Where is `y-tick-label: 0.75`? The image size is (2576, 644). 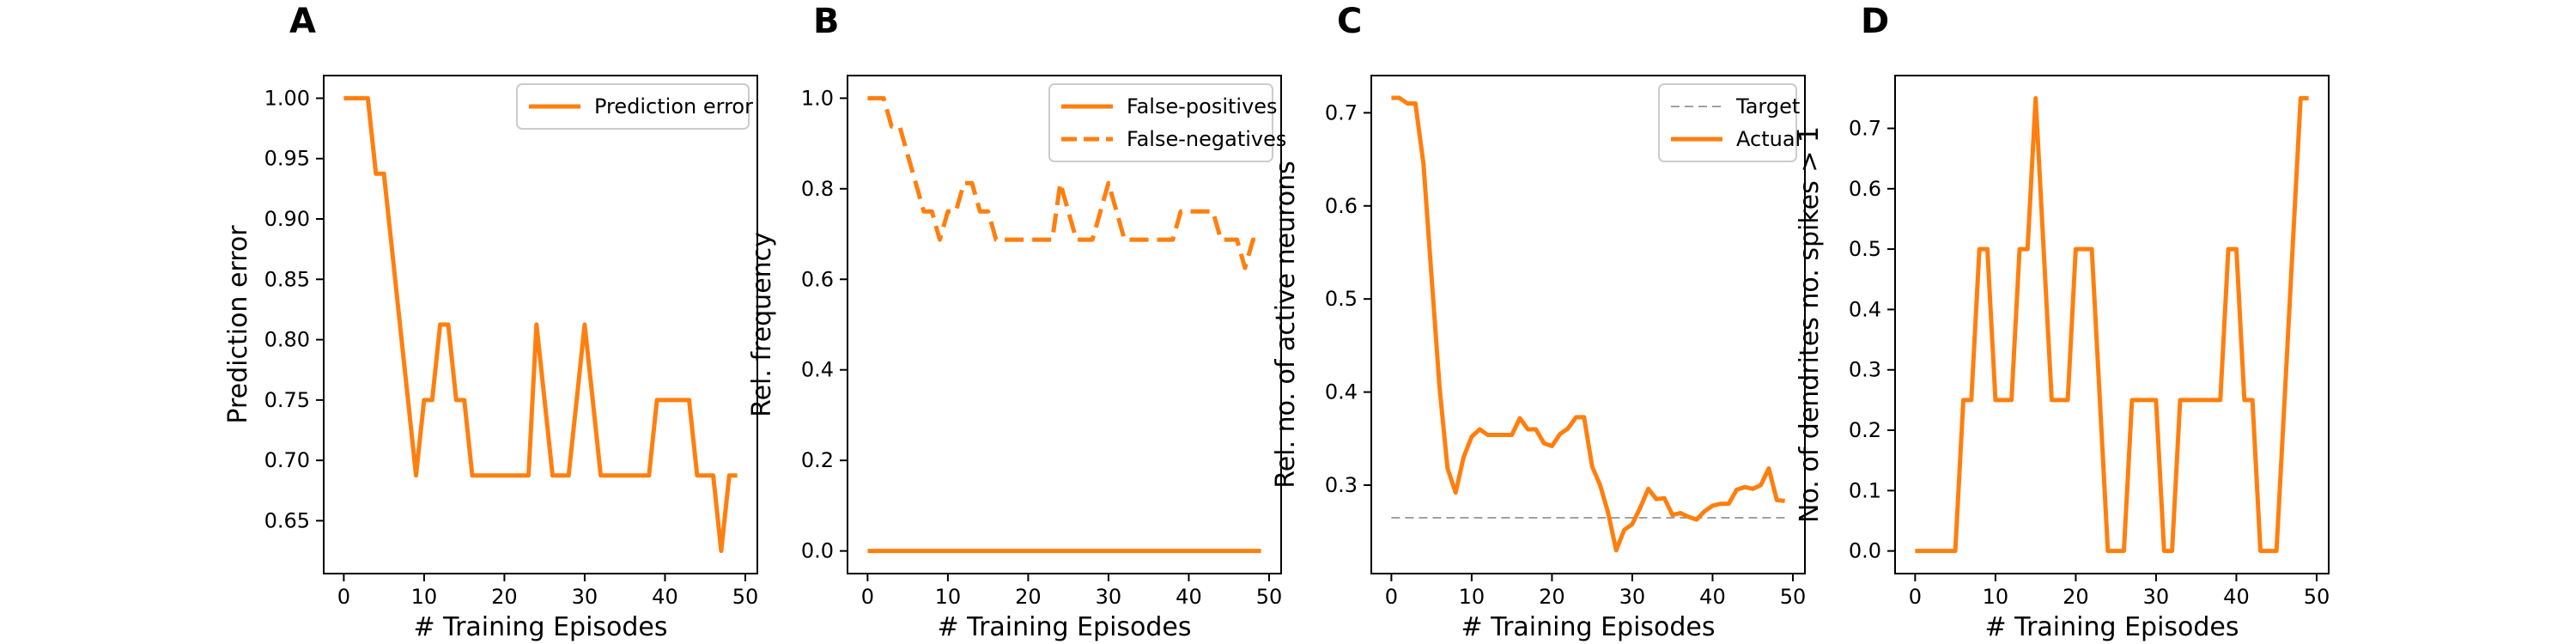 y-tick-label: 0.75 is located at coordinates (287, 400).